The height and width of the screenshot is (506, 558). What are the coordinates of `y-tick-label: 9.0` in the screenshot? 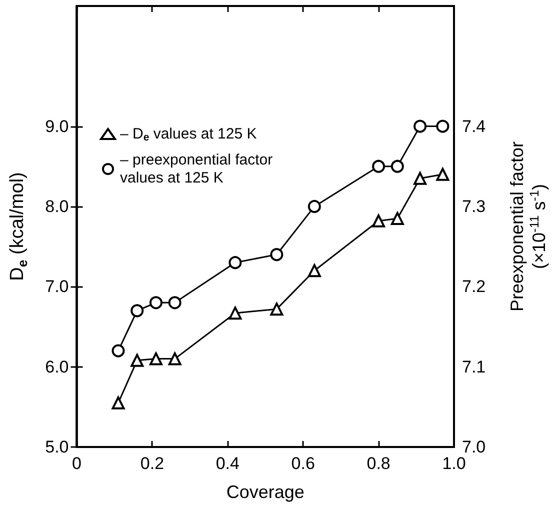 It's located at (57, 126).